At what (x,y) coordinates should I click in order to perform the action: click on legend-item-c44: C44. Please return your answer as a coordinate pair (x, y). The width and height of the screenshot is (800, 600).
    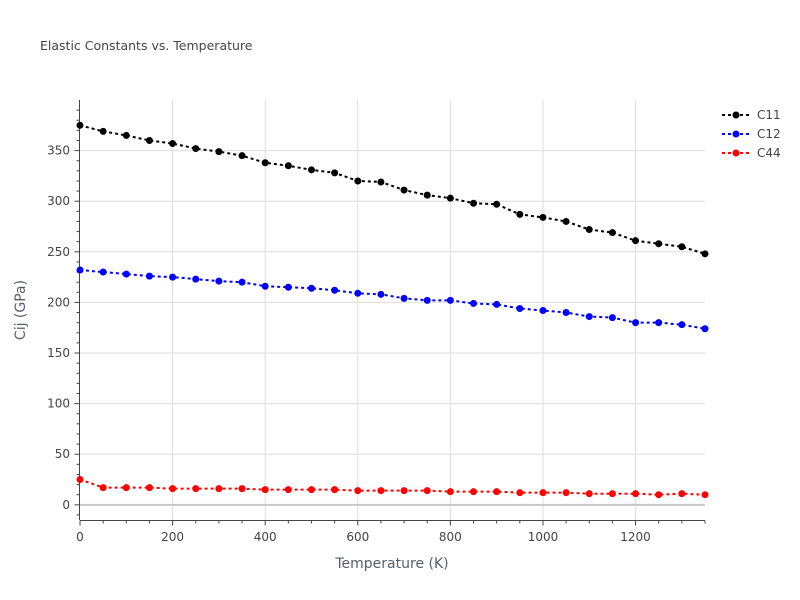
    Looking at the image, I should click on (751, 153).